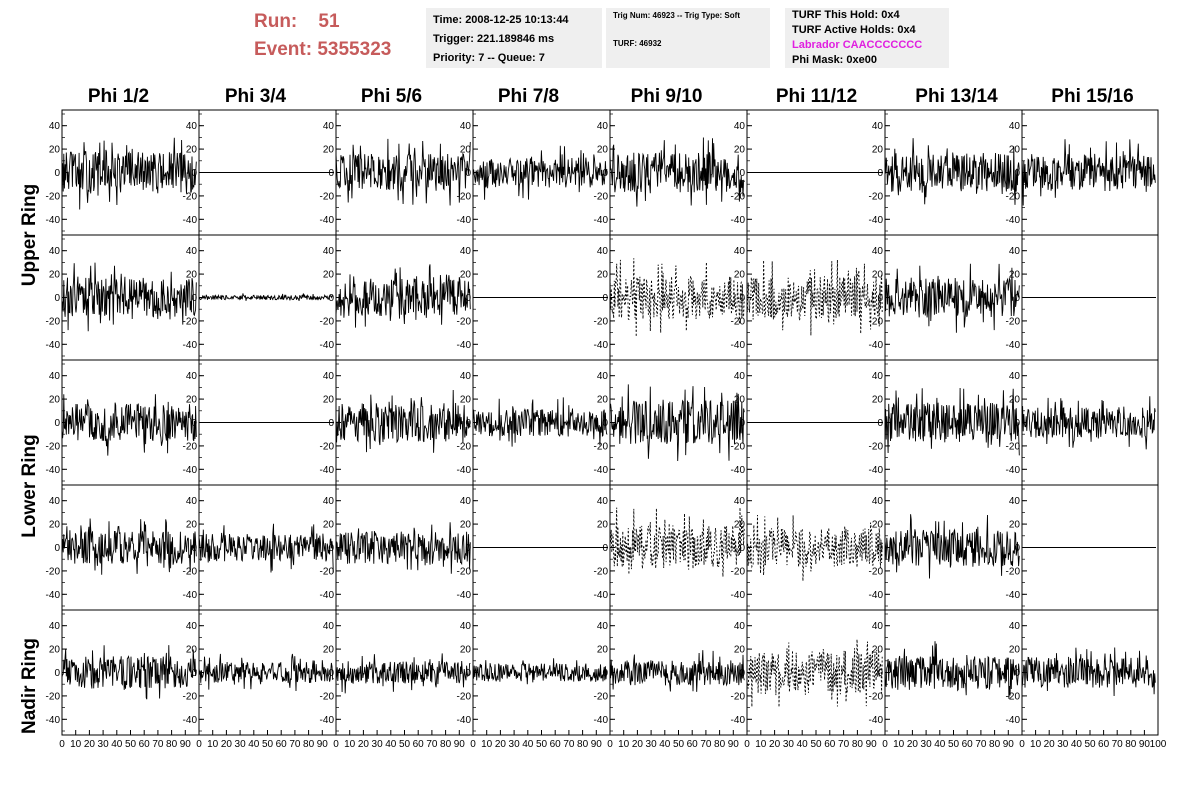  Describe the element at coordinates (460, 744) in the screenshot. I see `x-tick-label: 90` at that location.